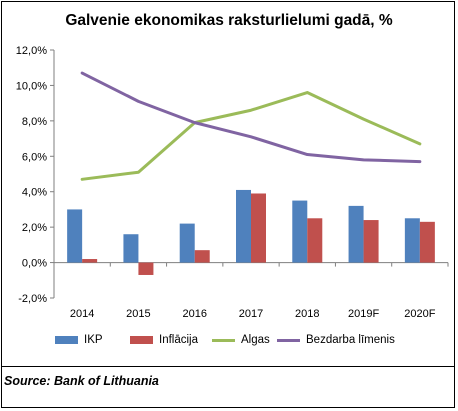 The width and height of the screenshot is (458, 411). What do you see at coordinates (79, 340) in the screenshot?
I see `legend-item: IKP` at bounding box center [79, 340].